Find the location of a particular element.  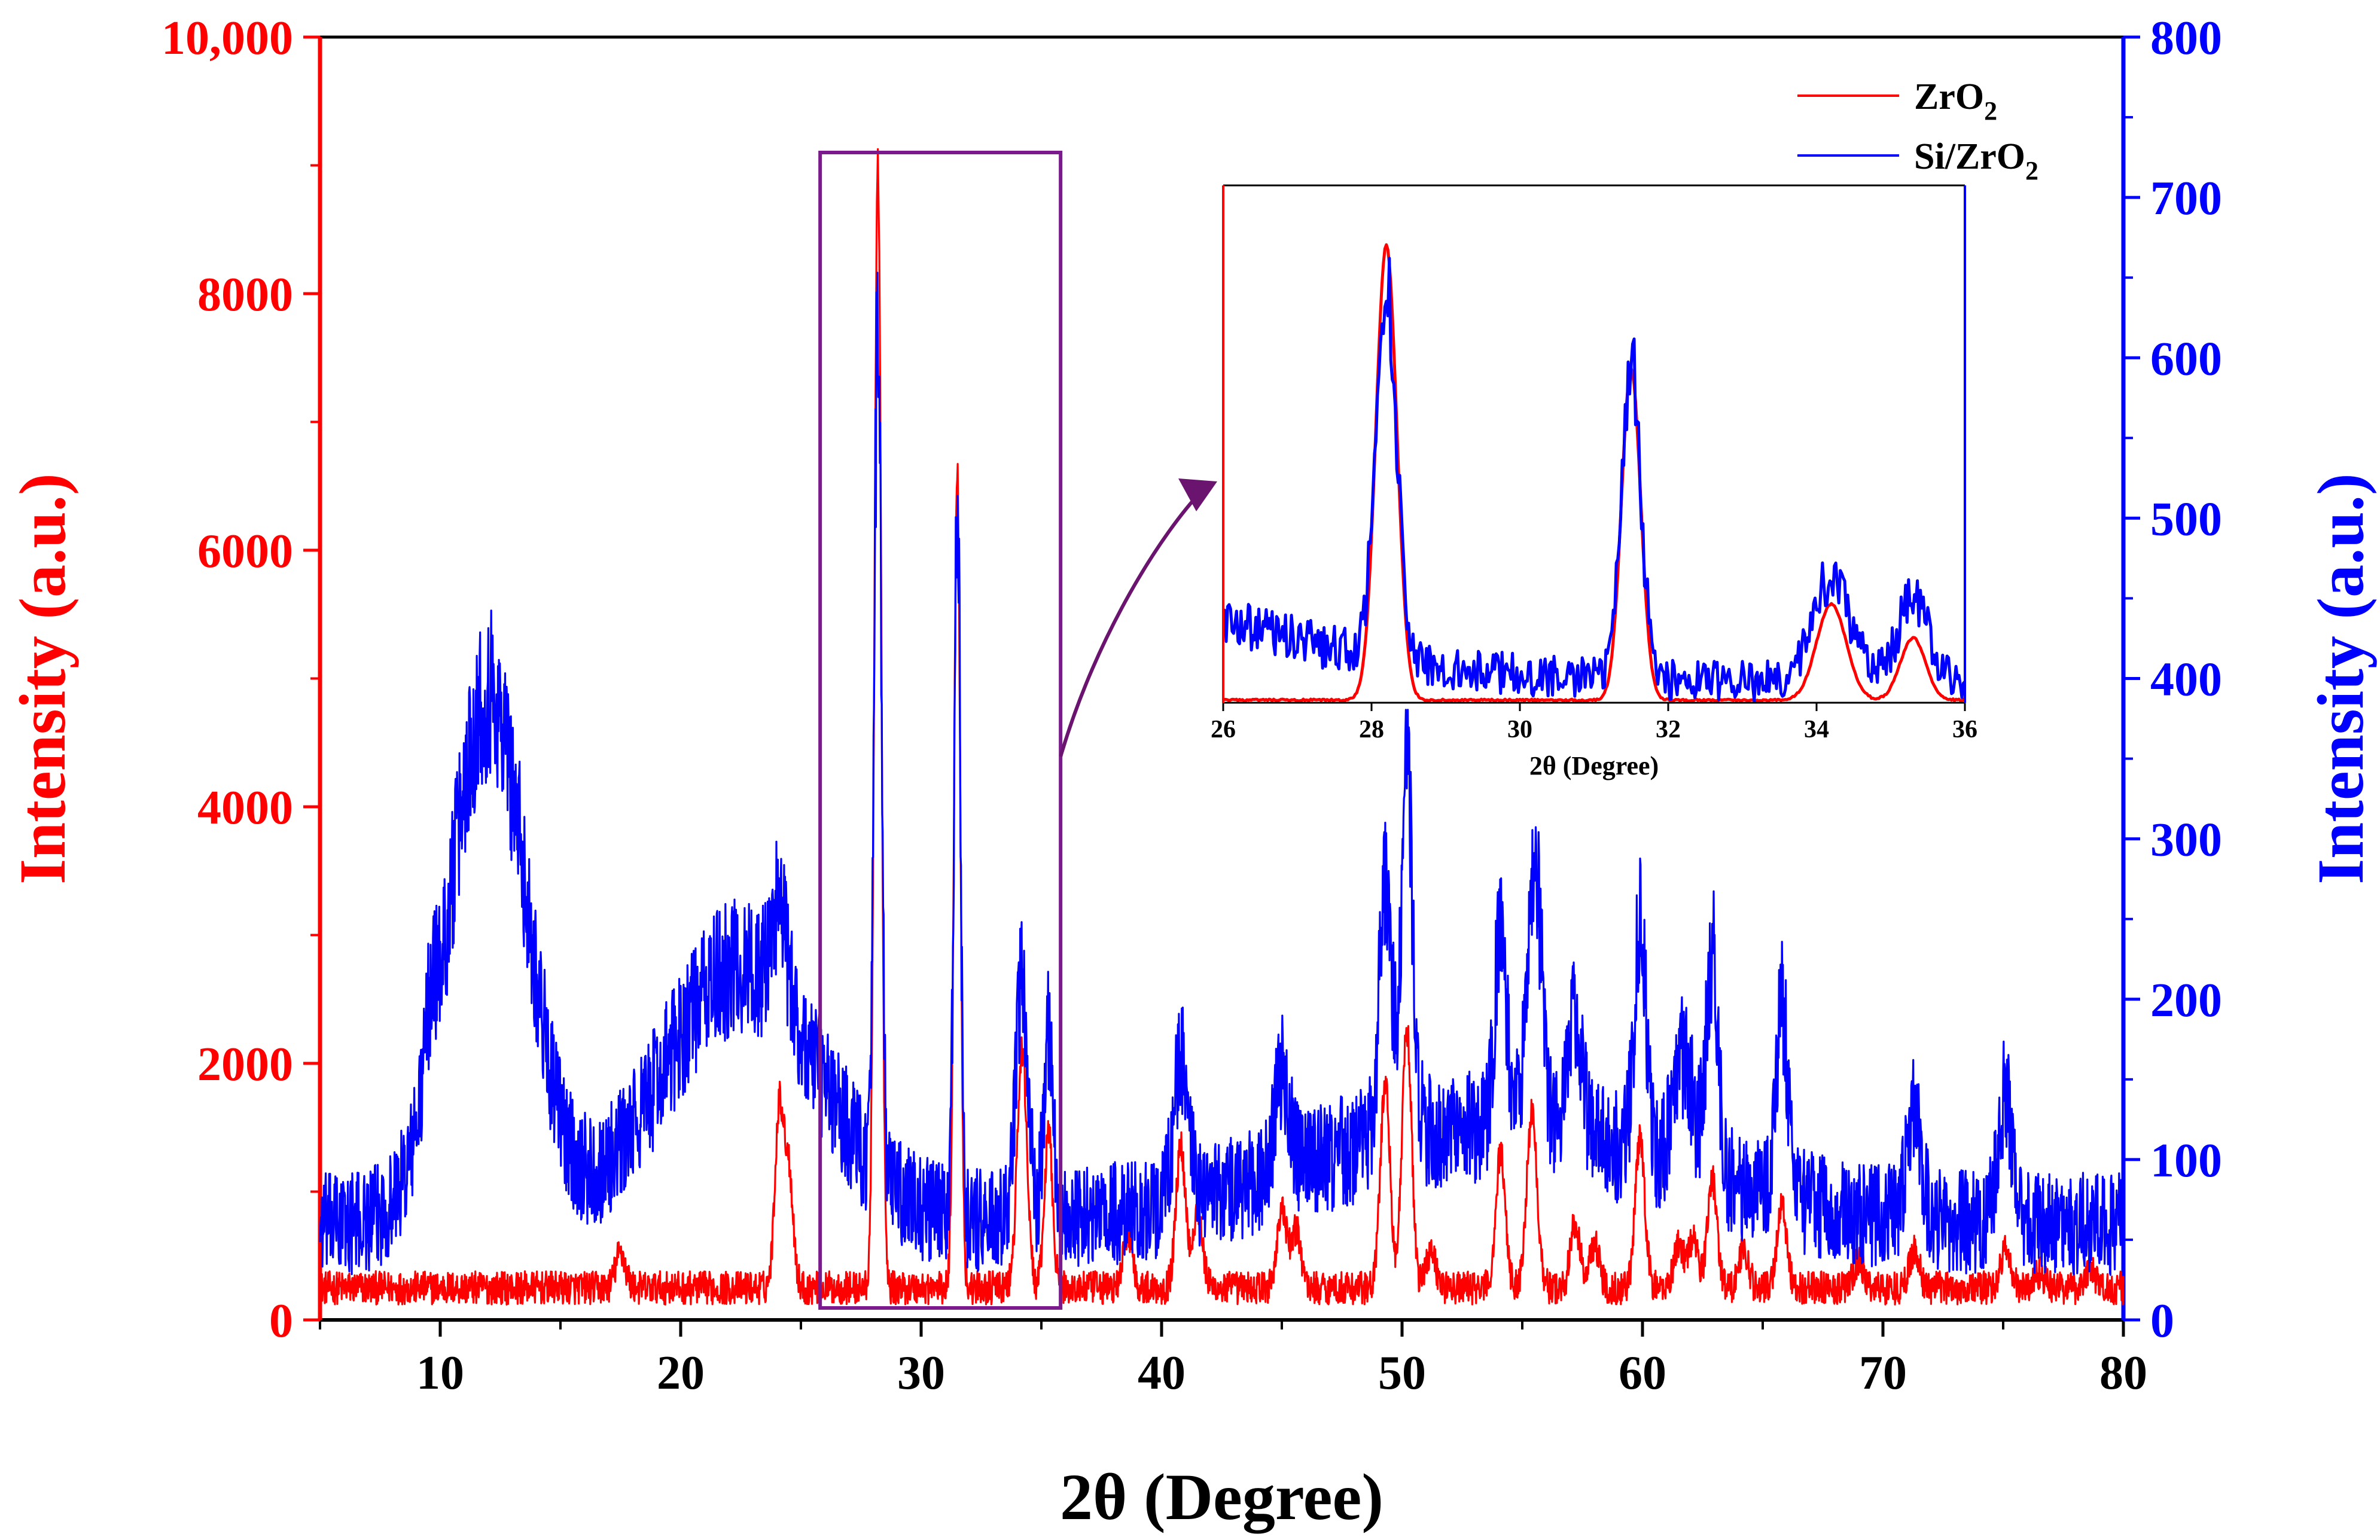

zoom-annotation is located at coordinates (1017, 730).